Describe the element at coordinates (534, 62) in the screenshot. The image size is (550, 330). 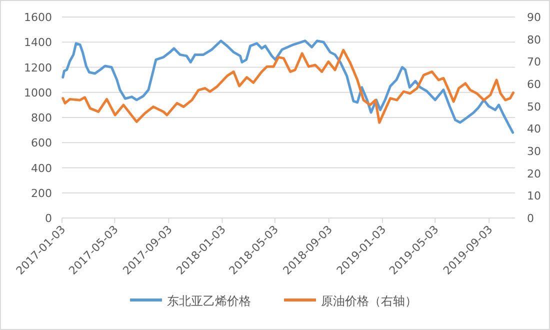
I see `y2-tick-label: 70` at that location.